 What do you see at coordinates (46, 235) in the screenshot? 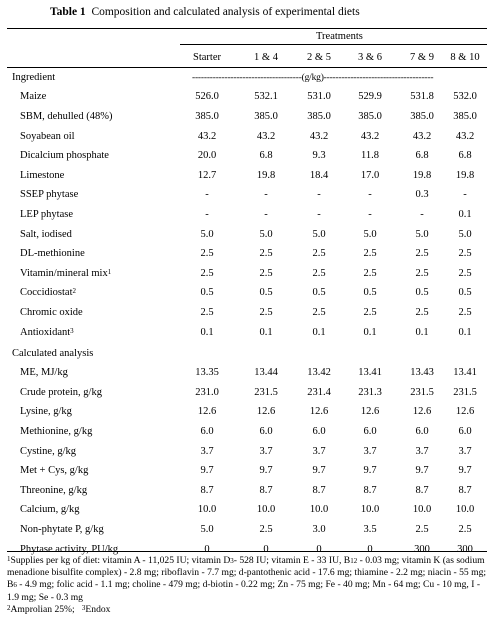
I see `row-label-cell: Salt, iodised` at bounding box center [46, 235].